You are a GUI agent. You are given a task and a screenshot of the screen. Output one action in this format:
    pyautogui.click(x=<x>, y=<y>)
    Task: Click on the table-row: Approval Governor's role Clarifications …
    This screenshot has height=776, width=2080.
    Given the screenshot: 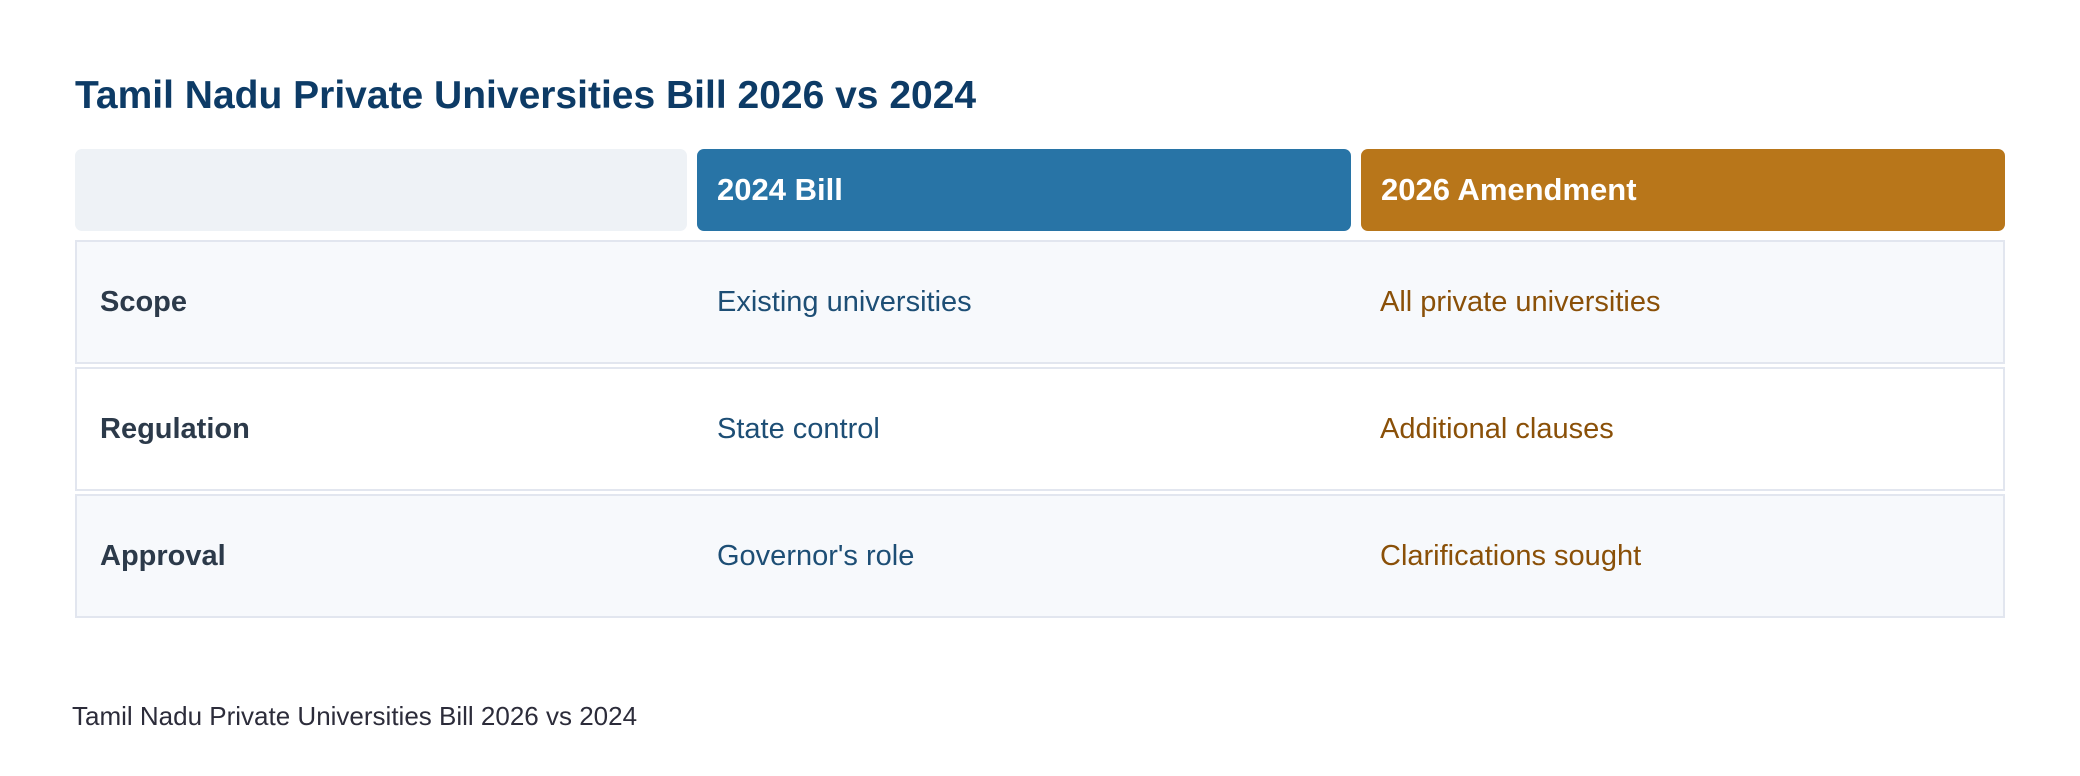 What is the action you would take?
    pyautogui.click(x=1040, y=556)
    